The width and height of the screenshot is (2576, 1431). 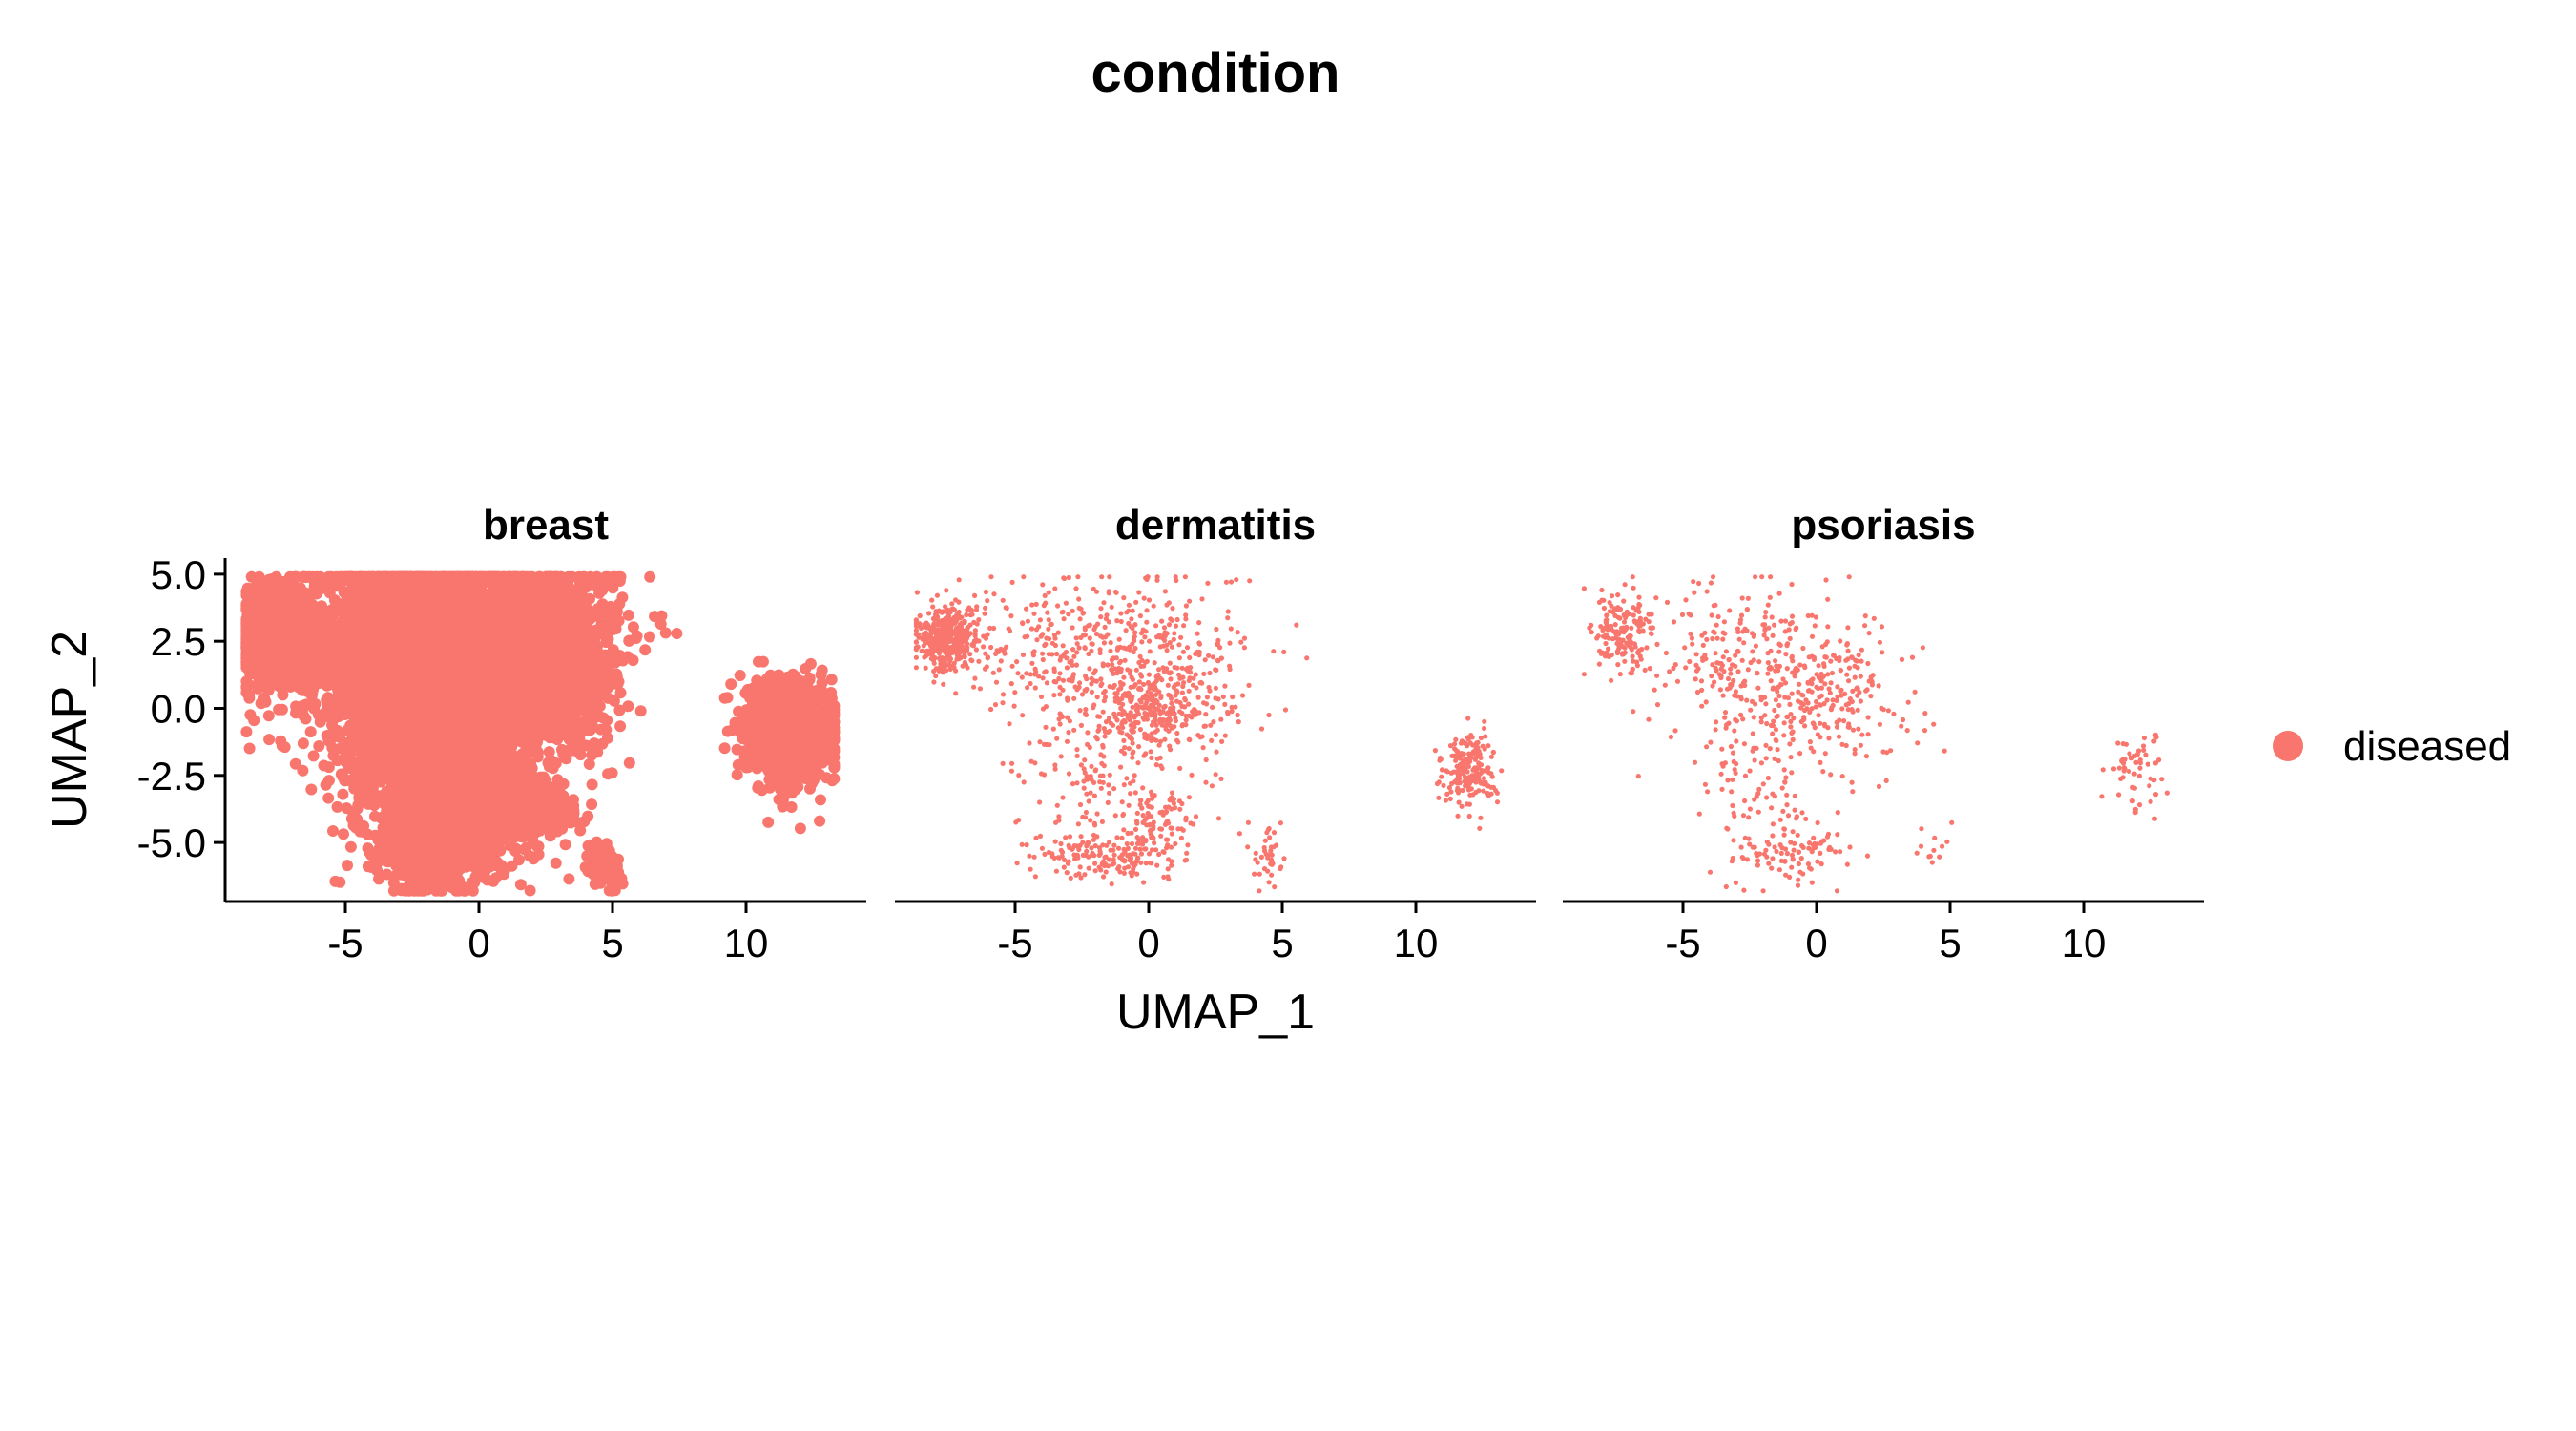 What do you see at coordinates (540, 733) in the screenshot?
I see `points-breast` at bounding box center [540, 733].